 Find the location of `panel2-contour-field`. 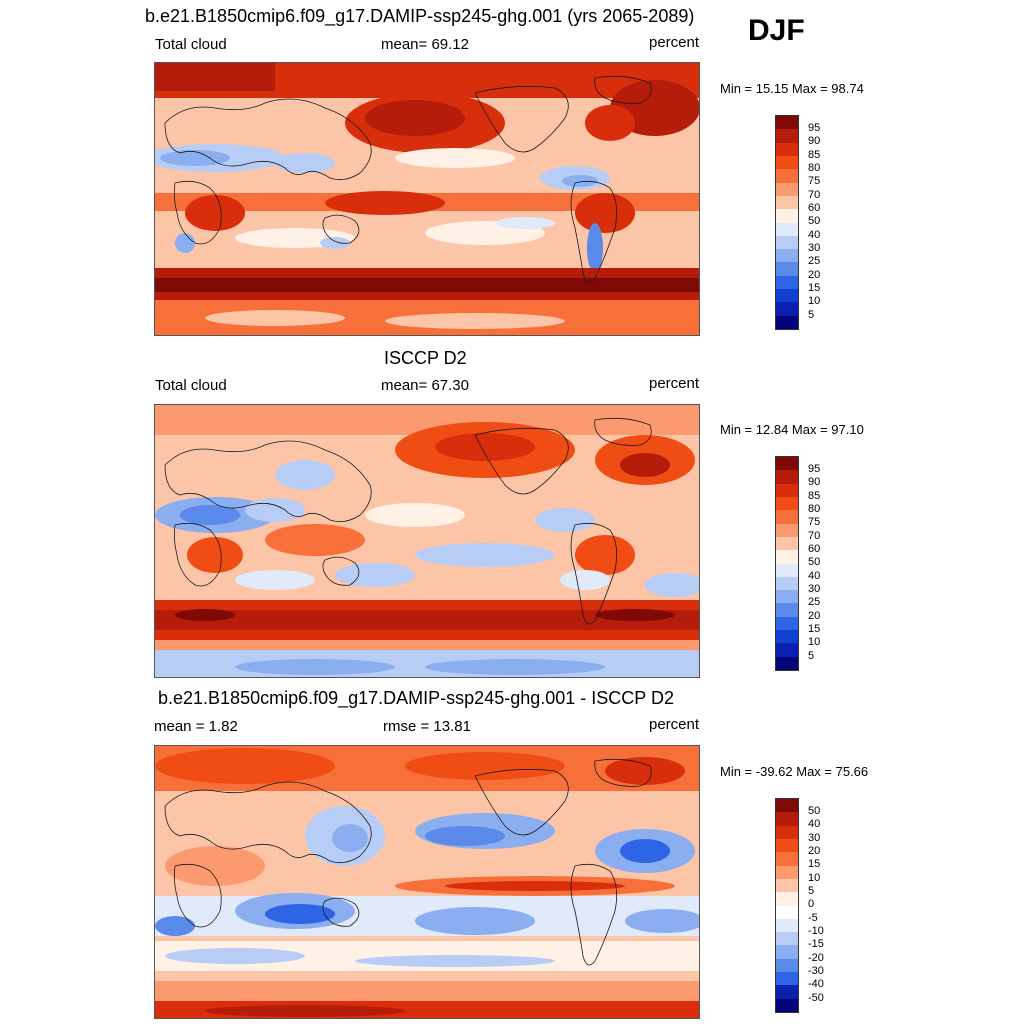

panel2-contour-field is located at coordinates (427, 541).